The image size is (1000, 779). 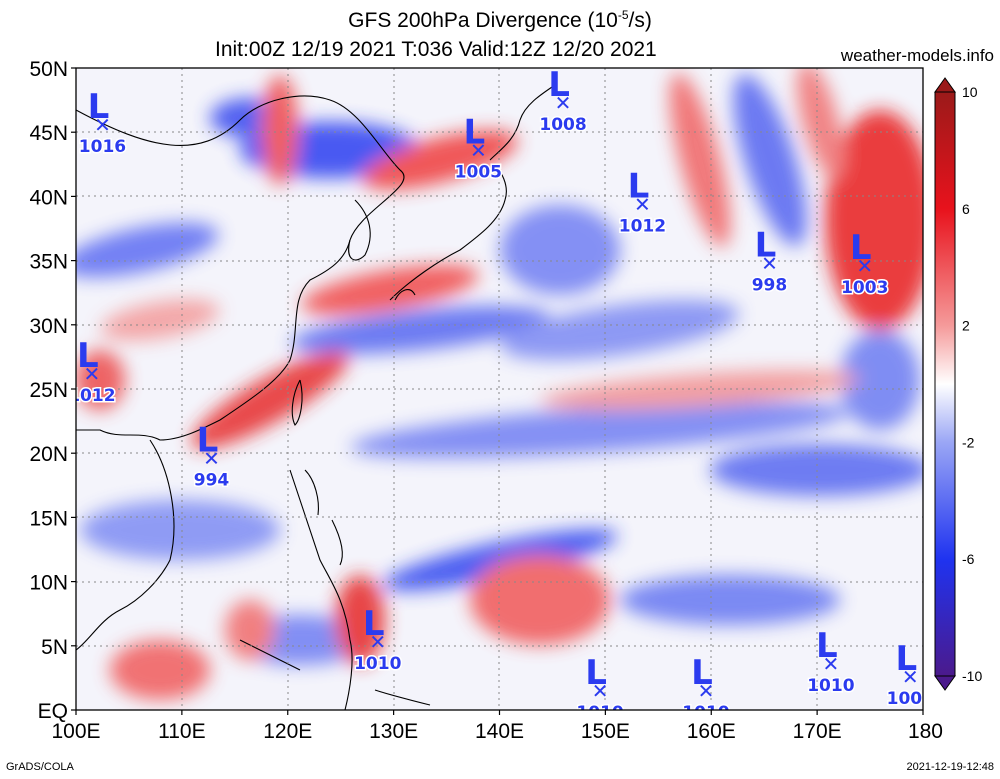 I want to click on footer-credit: GrADS/COLA, so click(x=40, y=767).